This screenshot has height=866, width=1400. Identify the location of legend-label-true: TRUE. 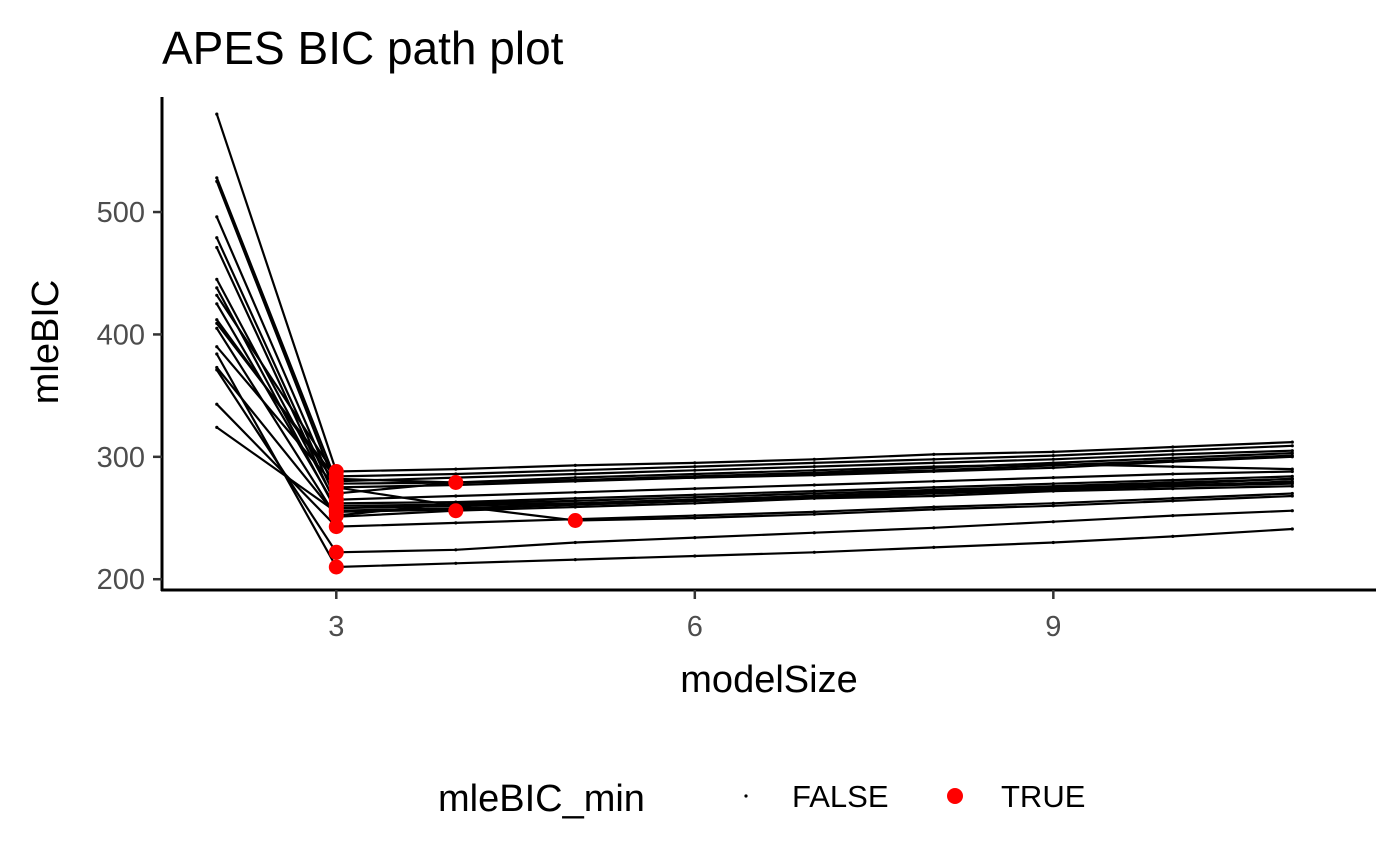
(1043, 796).